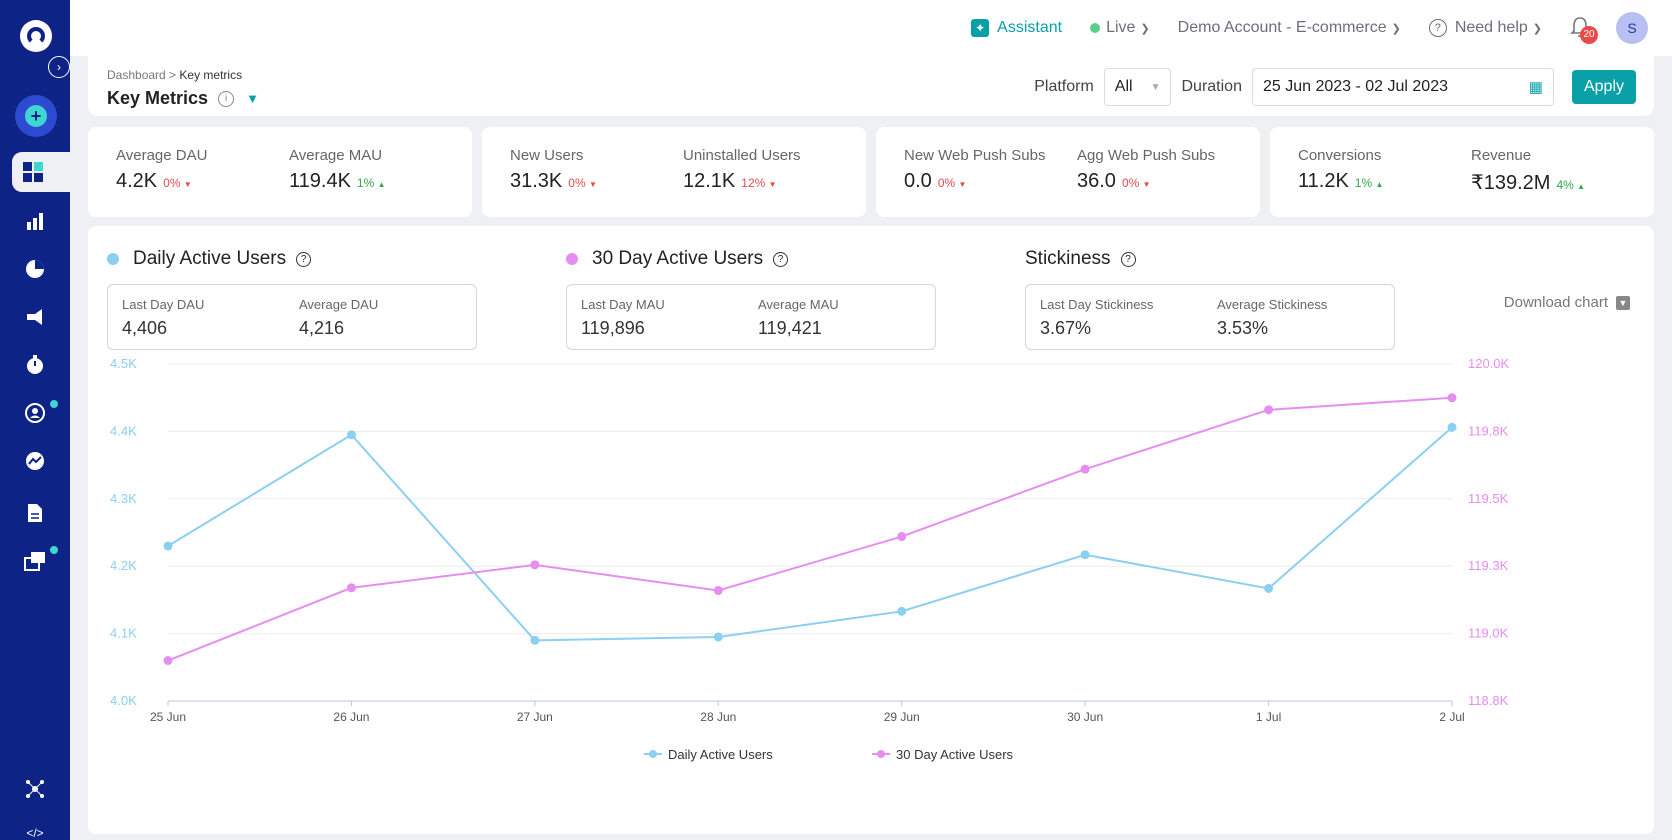 The width and height of the screenshot is (1672, 840). Describe the element at coordinates (35, 365) in the screenshot. I see `sidebar-item-journeys` at that location.